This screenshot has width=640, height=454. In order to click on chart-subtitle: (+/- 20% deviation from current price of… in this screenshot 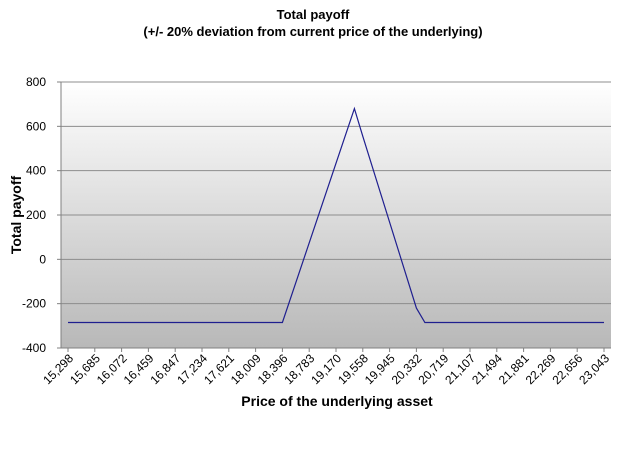, I will do `click(312, 31)`.